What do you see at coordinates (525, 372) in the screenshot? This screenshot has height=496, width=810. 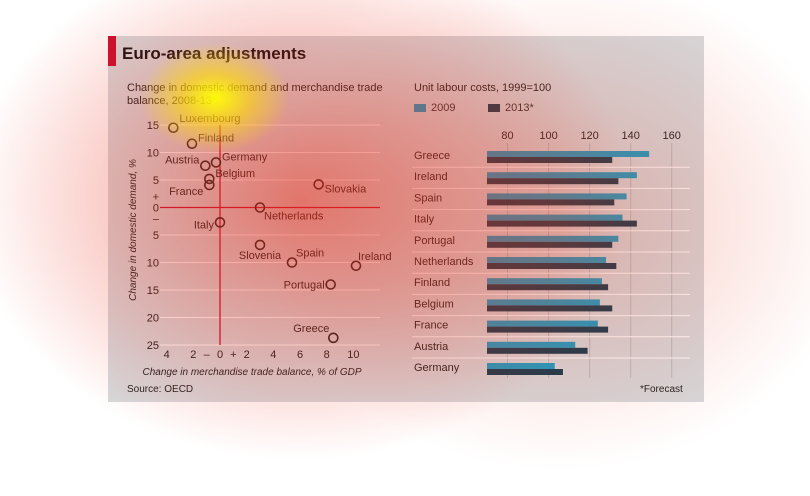 I see `bar-2013-germany` at bounding box center [525, 372].